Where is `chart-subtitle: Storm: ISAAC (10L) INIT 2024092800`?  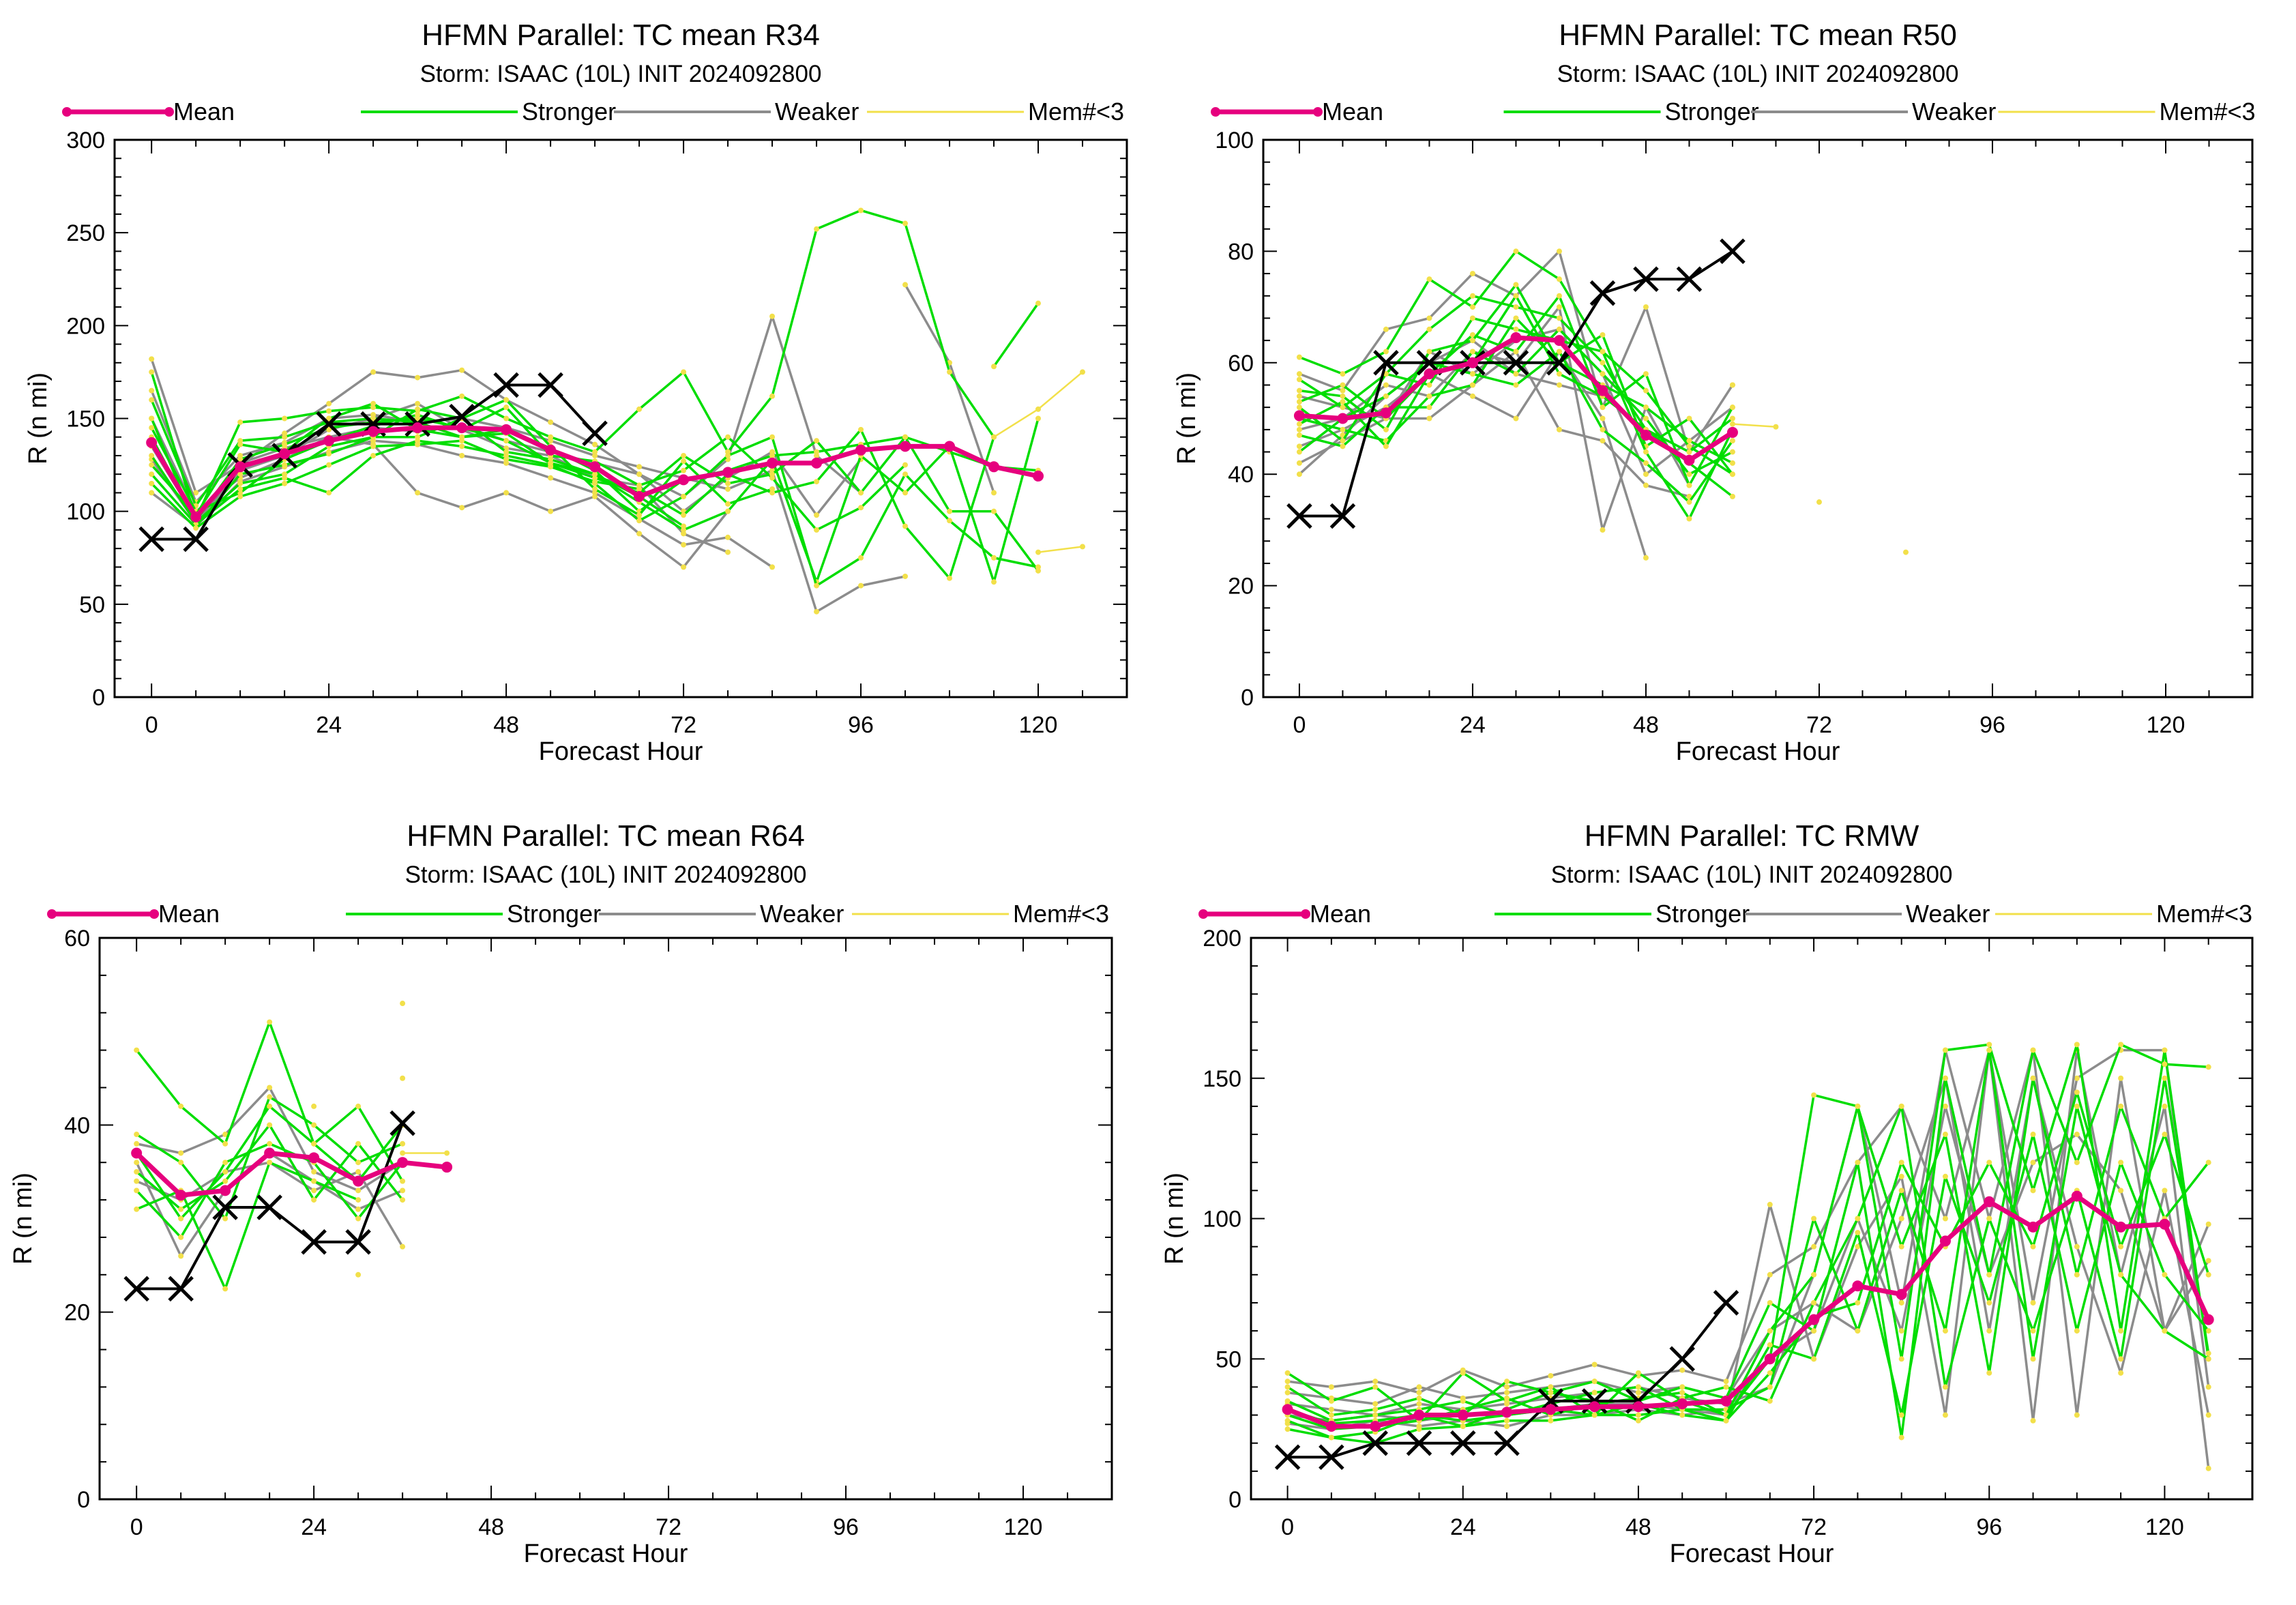 chart-subtitle: Storm: ISAAC (10L) INIT 2024092800 is located at coordinates (621, 74).